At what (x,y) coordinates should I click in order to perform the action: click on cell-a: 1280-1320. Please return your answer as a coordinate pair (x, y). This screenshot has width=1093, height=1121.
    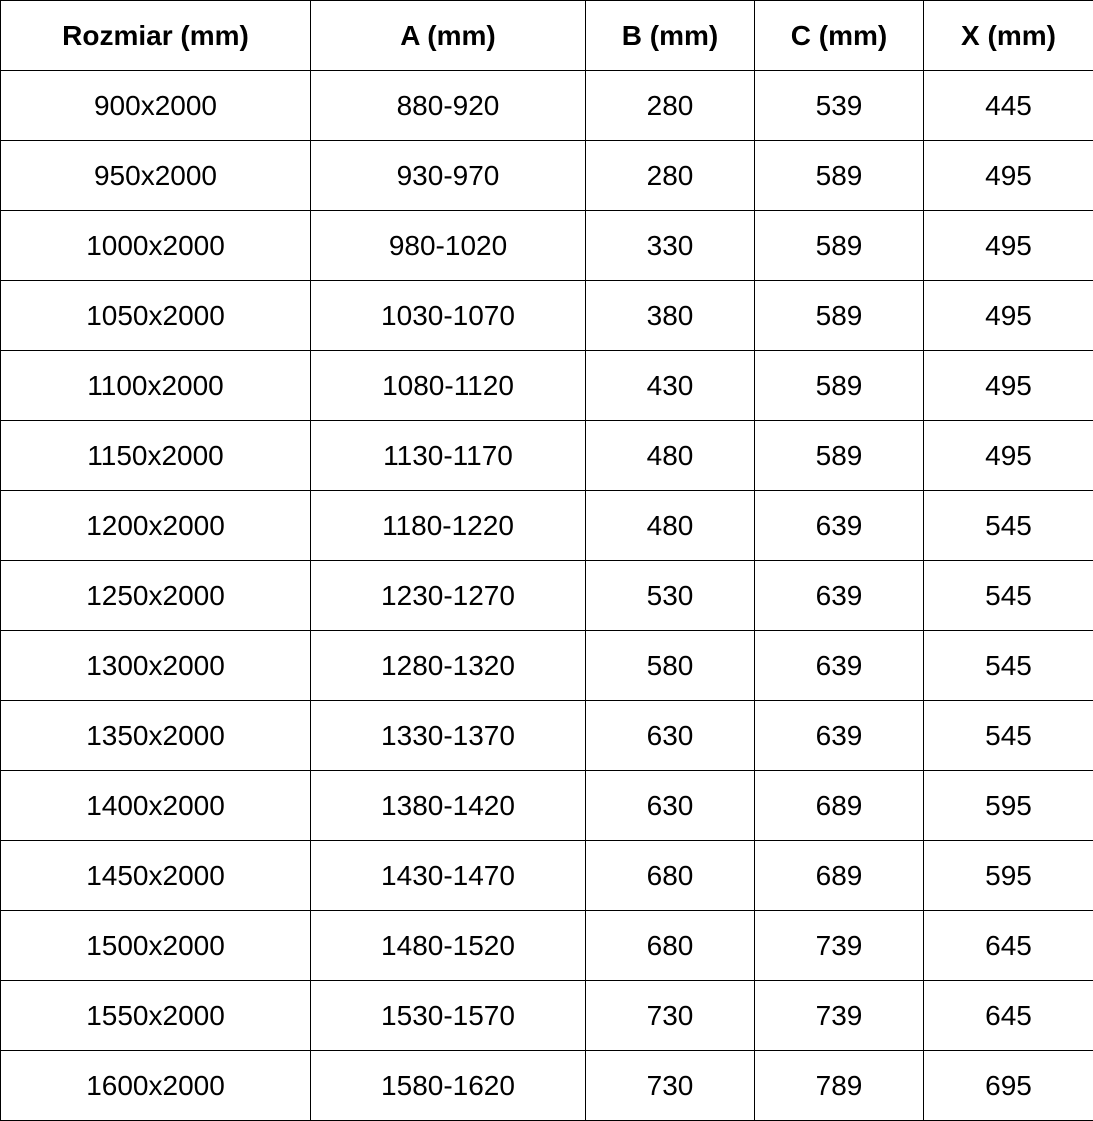
    Looking at the image, I should click on (448, 665).